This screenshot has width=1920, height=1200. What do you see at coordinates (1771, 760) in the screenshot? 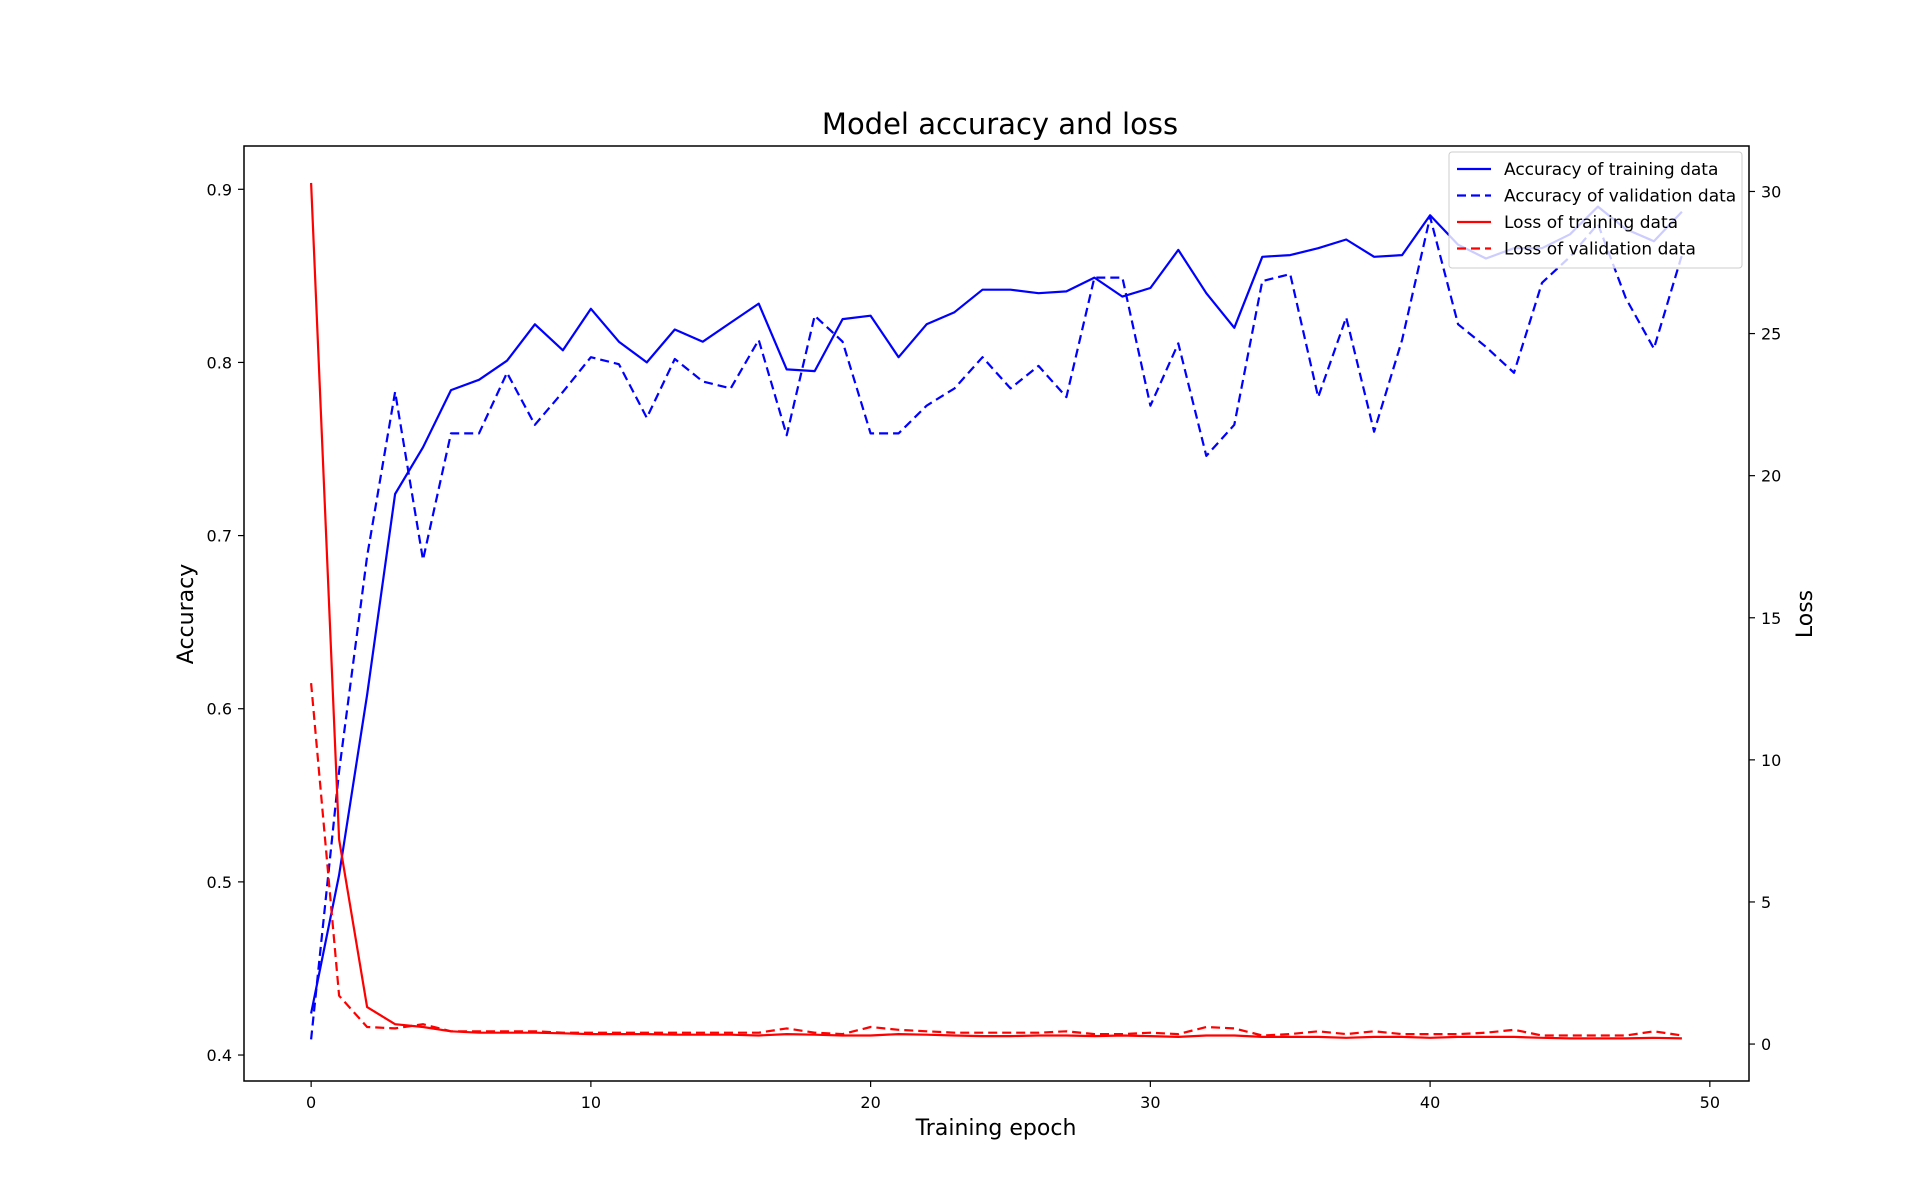
I see `y-right-tick-label: 10` at bounding box center [1771, 760].